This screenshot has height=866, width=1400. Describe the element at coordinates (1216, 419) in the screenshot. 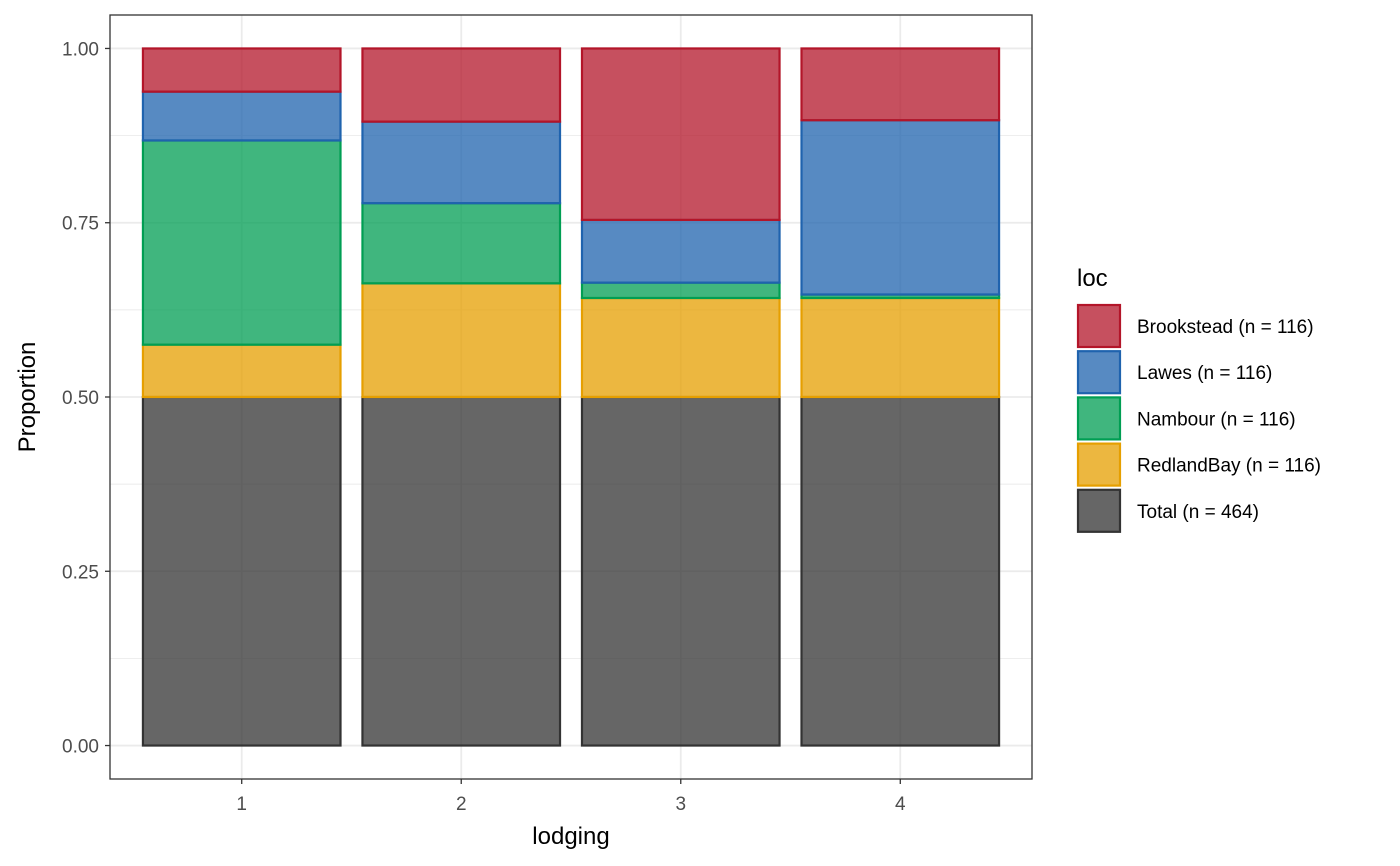

I see `legend-label: Nambour (n = 116)` at that location.